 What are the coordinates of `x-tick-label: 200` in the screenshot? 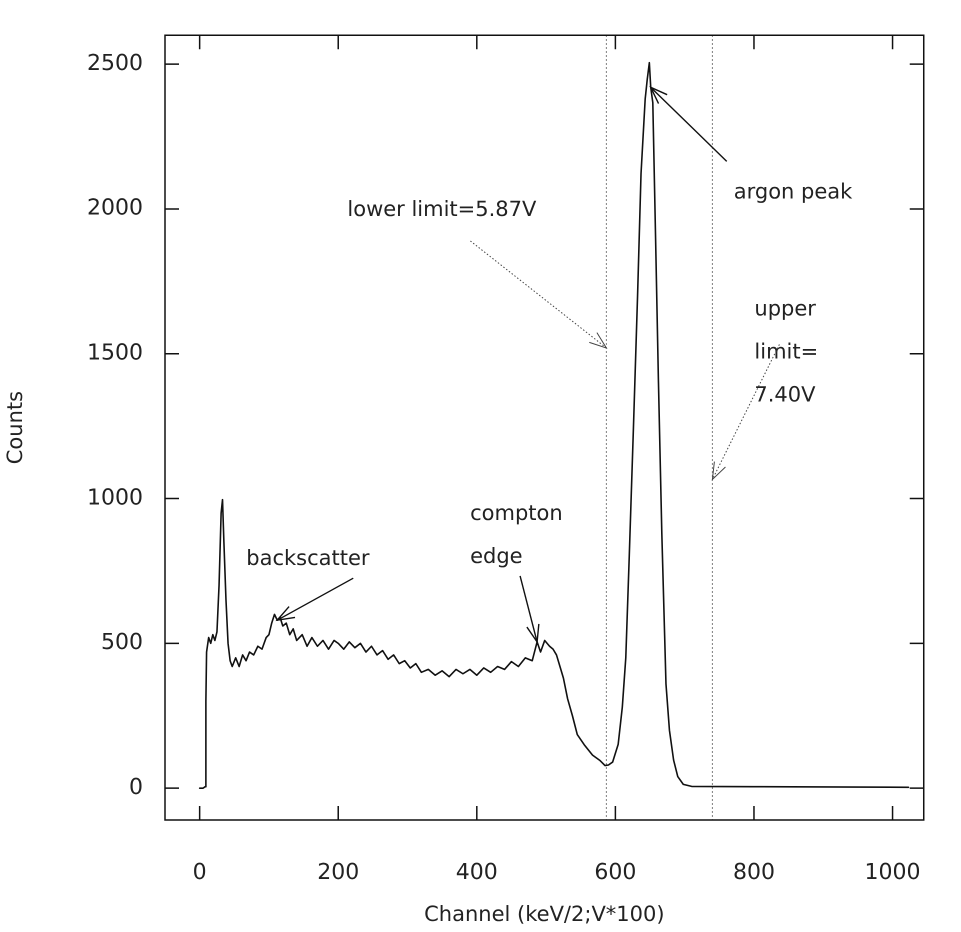 It's located at (338, 872).